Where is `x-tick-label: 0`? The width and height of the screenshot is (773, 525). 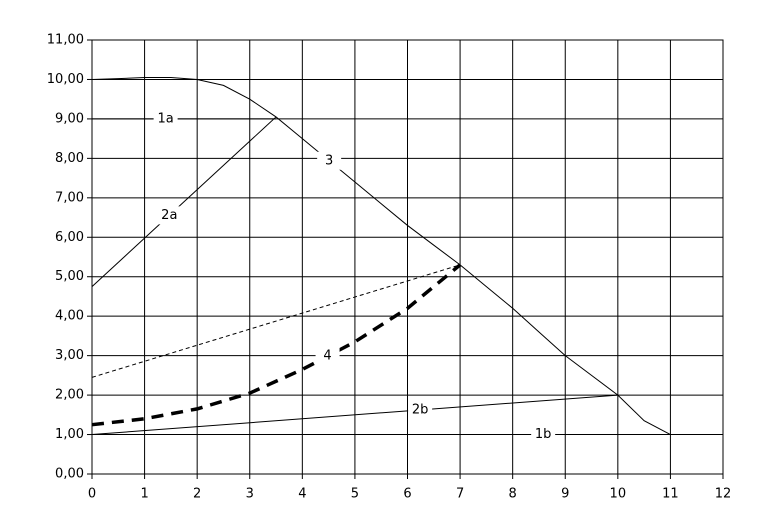
x-tick-label: 0 is located at coordinates (92, 494).